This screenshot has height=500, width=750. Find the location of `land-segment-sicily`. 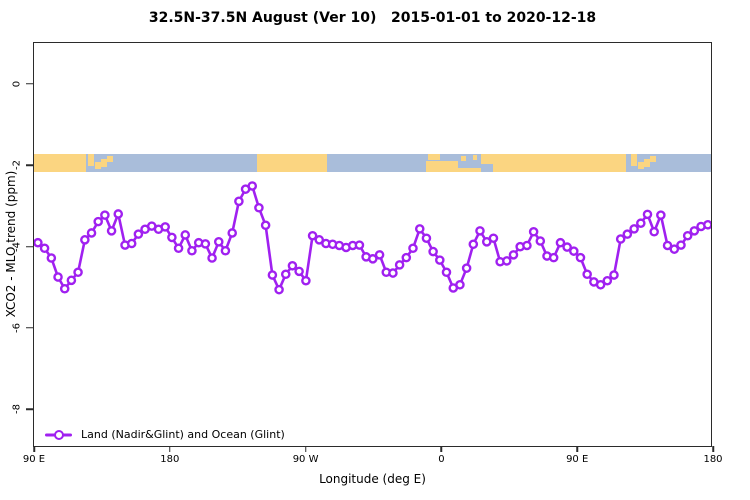

land-segment-sicily is located at coordinates (463, 158).